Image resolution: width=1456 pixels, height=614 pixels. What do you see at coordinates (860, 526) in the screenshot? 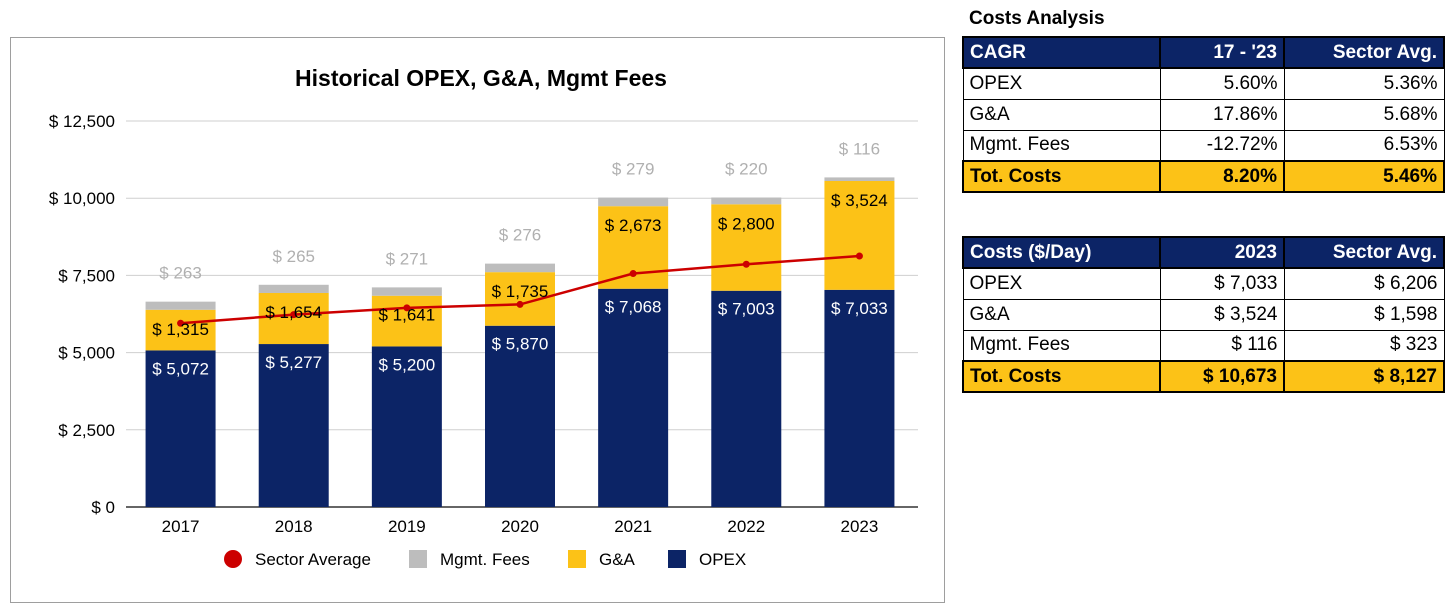
I see `x-tick-label: 2023` at bounding box center [860, 526].